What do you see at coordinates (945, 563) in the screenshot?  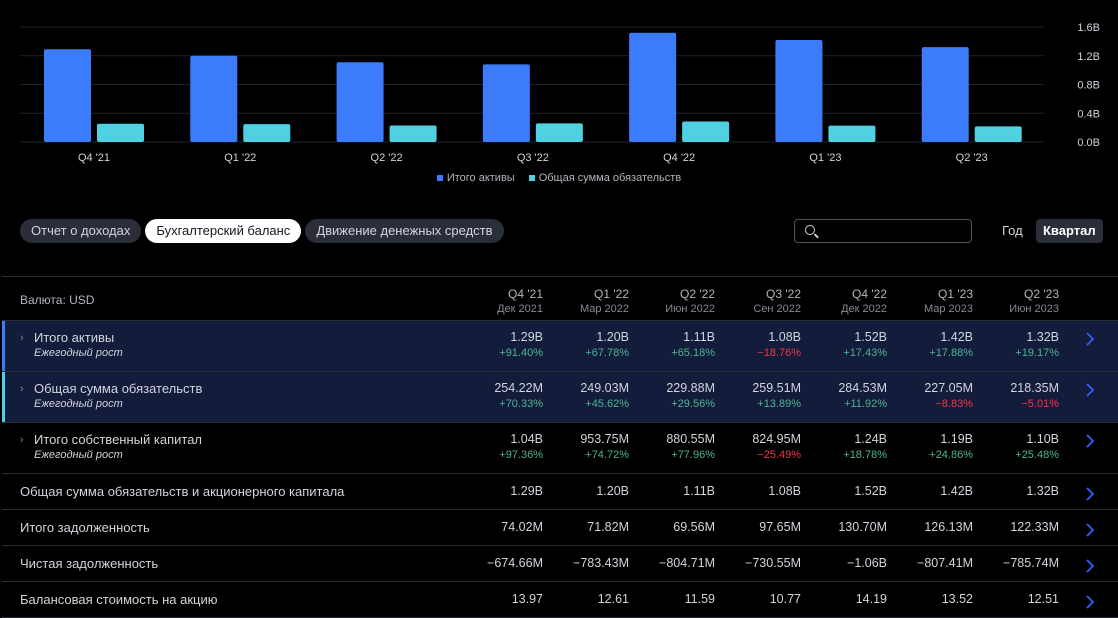 I see `value-cell: −807.41M` at bounding box center [945, 563].